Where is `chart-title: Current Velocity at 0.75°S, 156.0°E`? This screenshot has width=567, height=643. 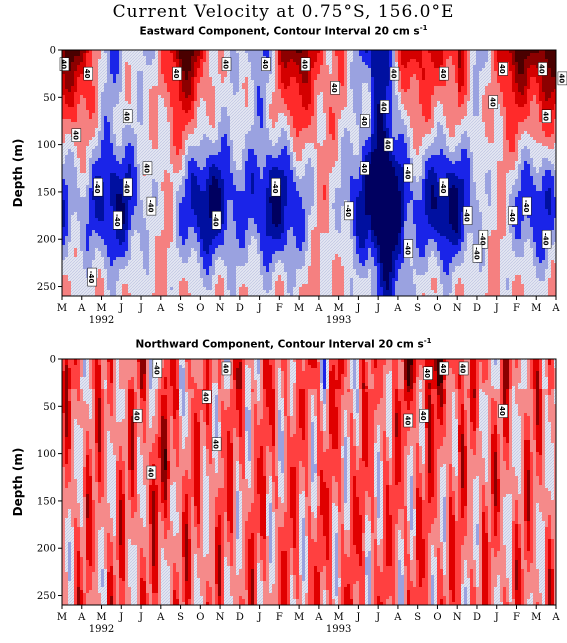 chart-title: Current Velocity at 0.75°S, 156.0°E is located at coordinates (283, 12).